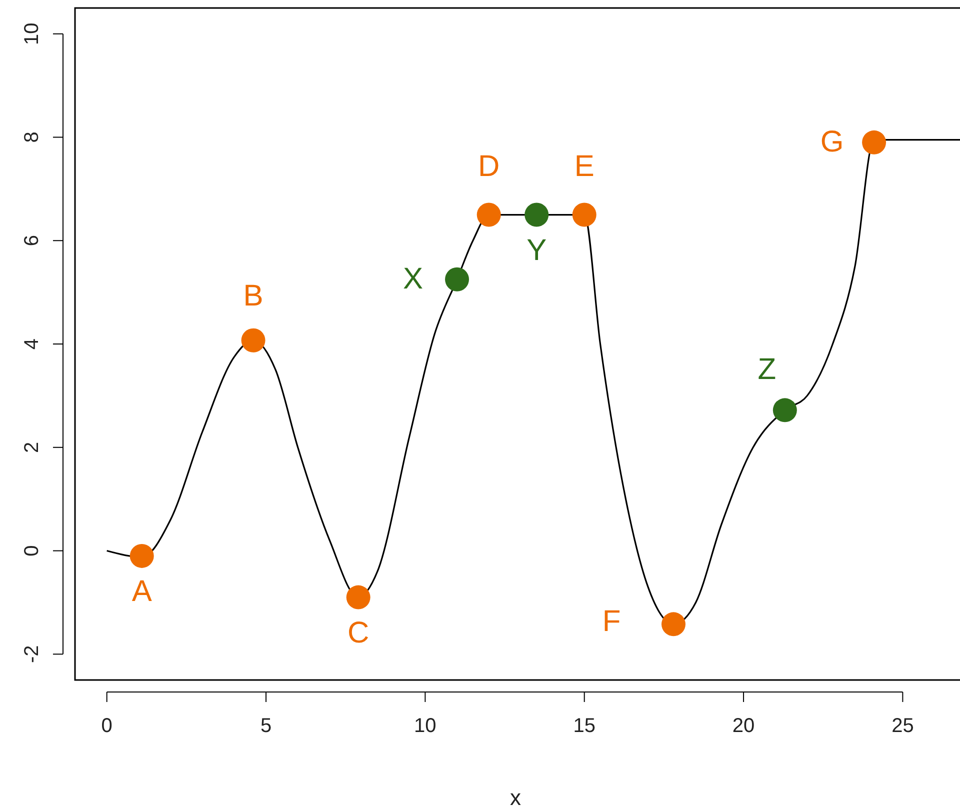 Image resolution: width=960 pixels, height=810 pixels. Describe the element at coordinates (413, 279) in the screenshot. I see `annotation: X` at that location.